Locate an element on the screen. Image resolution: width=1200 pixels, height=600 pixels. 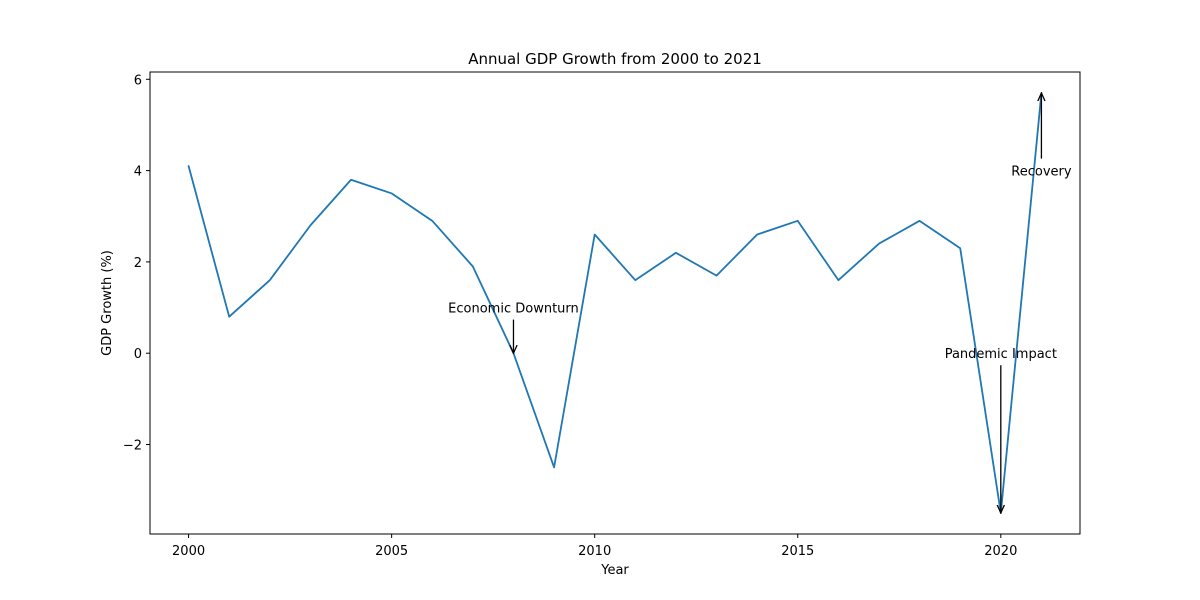
y-tick-label: 2 is located at coordinates (138, 263).